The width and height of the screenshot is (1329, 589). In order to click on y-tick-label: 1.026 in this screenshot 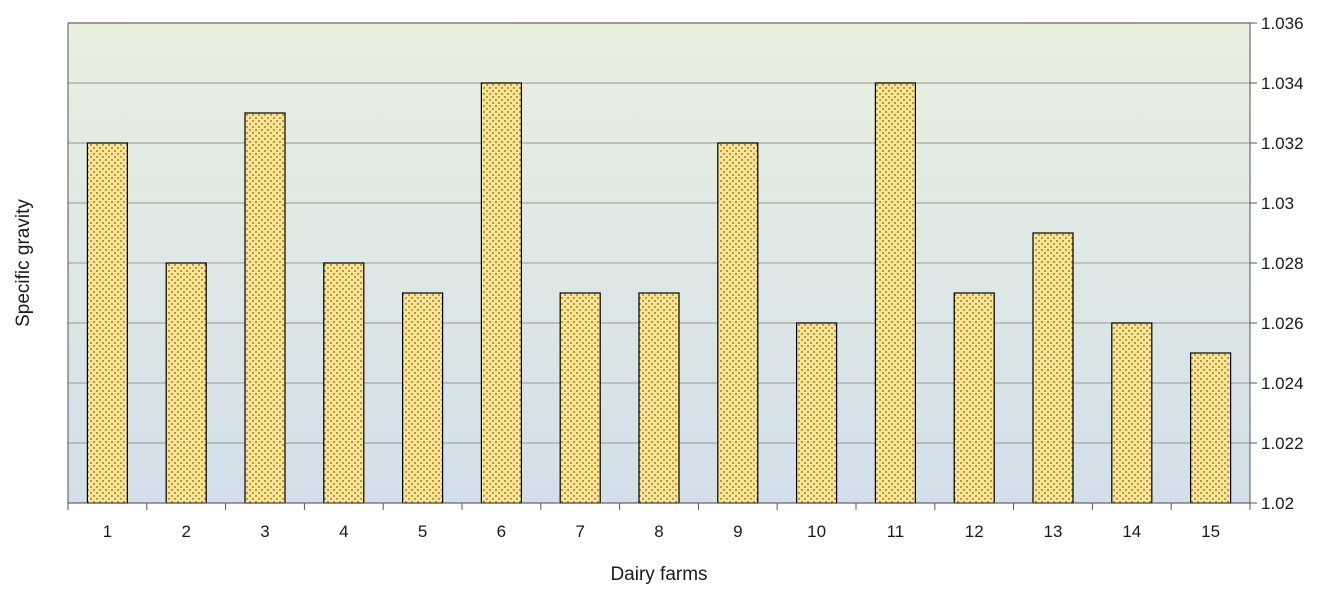, I will do `click(1282, 323)`.